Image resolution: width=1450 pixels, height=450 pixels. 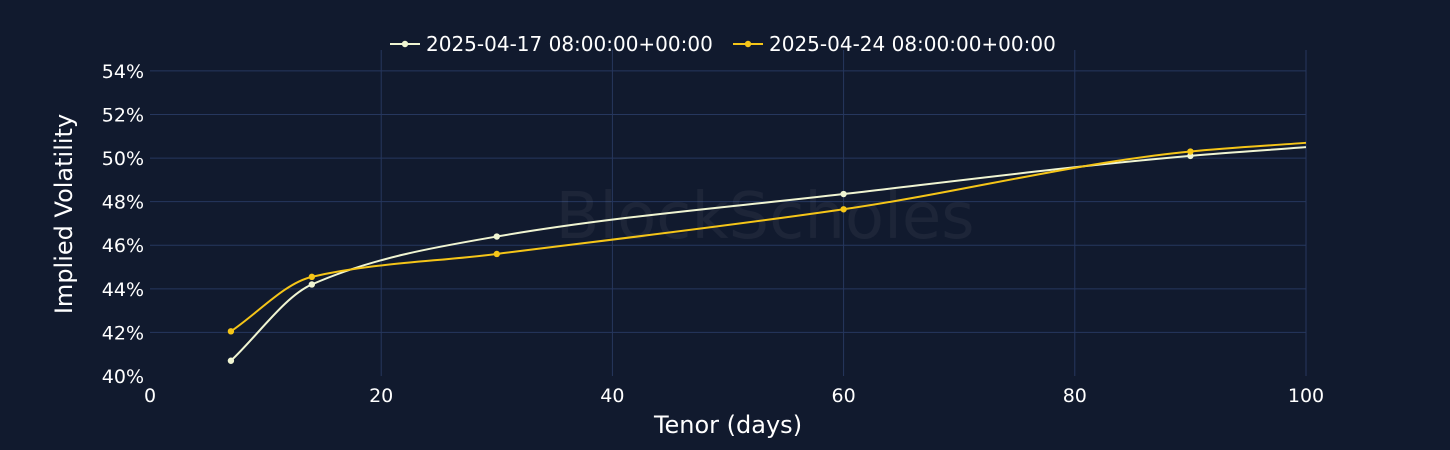 What do you see at coordinates (612, 396) in the screenshot?
I see `x-tick-label: 40` at bounding box center [612, 396].